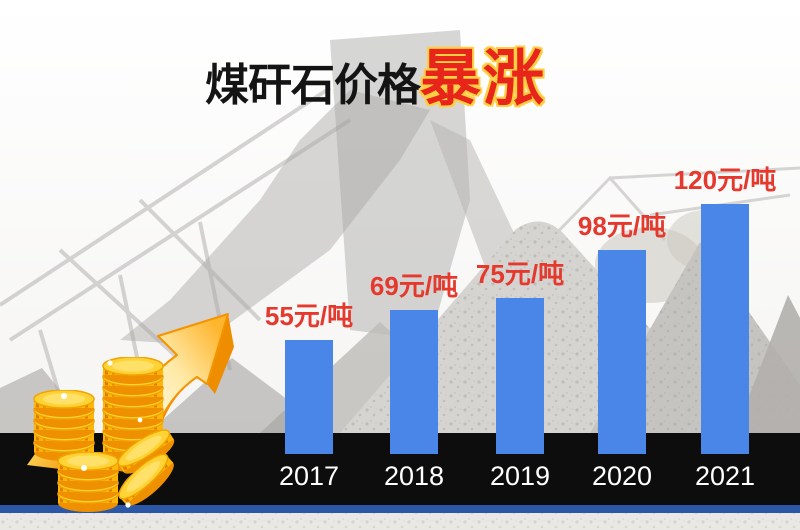  Describe the element at coordinates (400, 509) in the screenshot. I see `bottom-accent-strip` at that location.